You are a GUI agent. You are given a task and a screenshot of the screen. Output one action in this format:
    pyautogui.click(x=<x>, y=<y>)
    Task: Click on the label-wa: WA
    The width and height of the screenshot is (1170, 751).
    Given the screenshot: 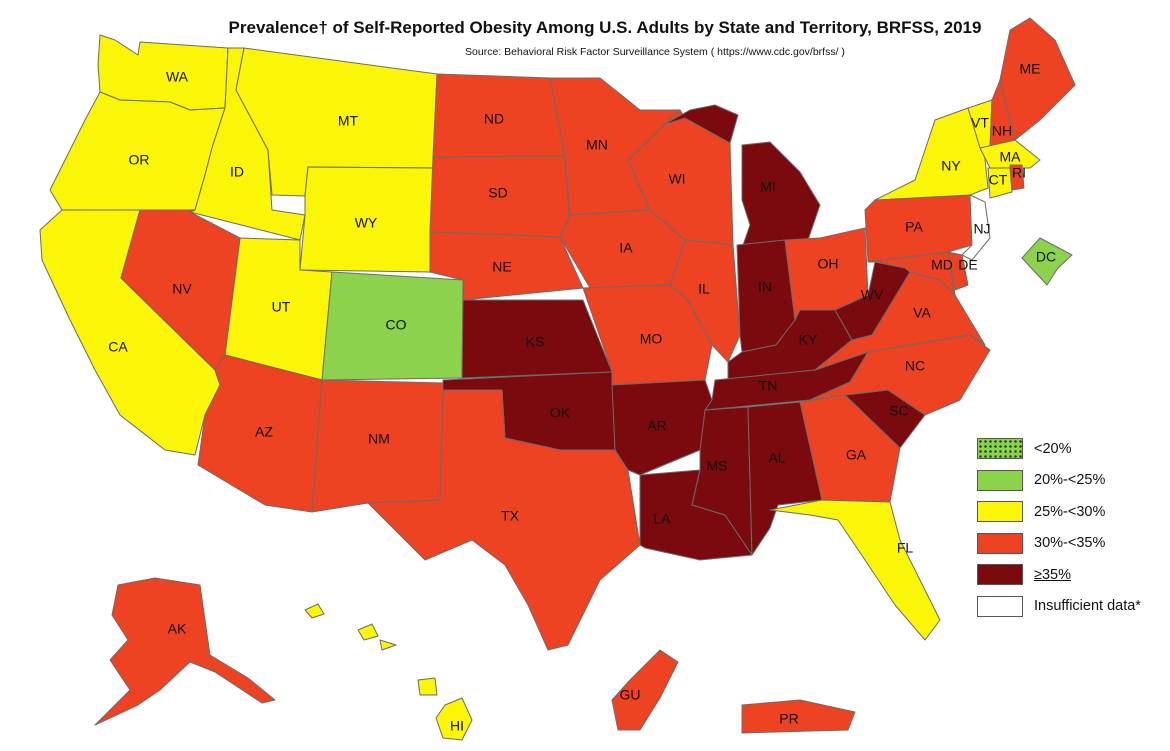 What is the action you would take?
    pyautogui.click(x=177, y=77)
    